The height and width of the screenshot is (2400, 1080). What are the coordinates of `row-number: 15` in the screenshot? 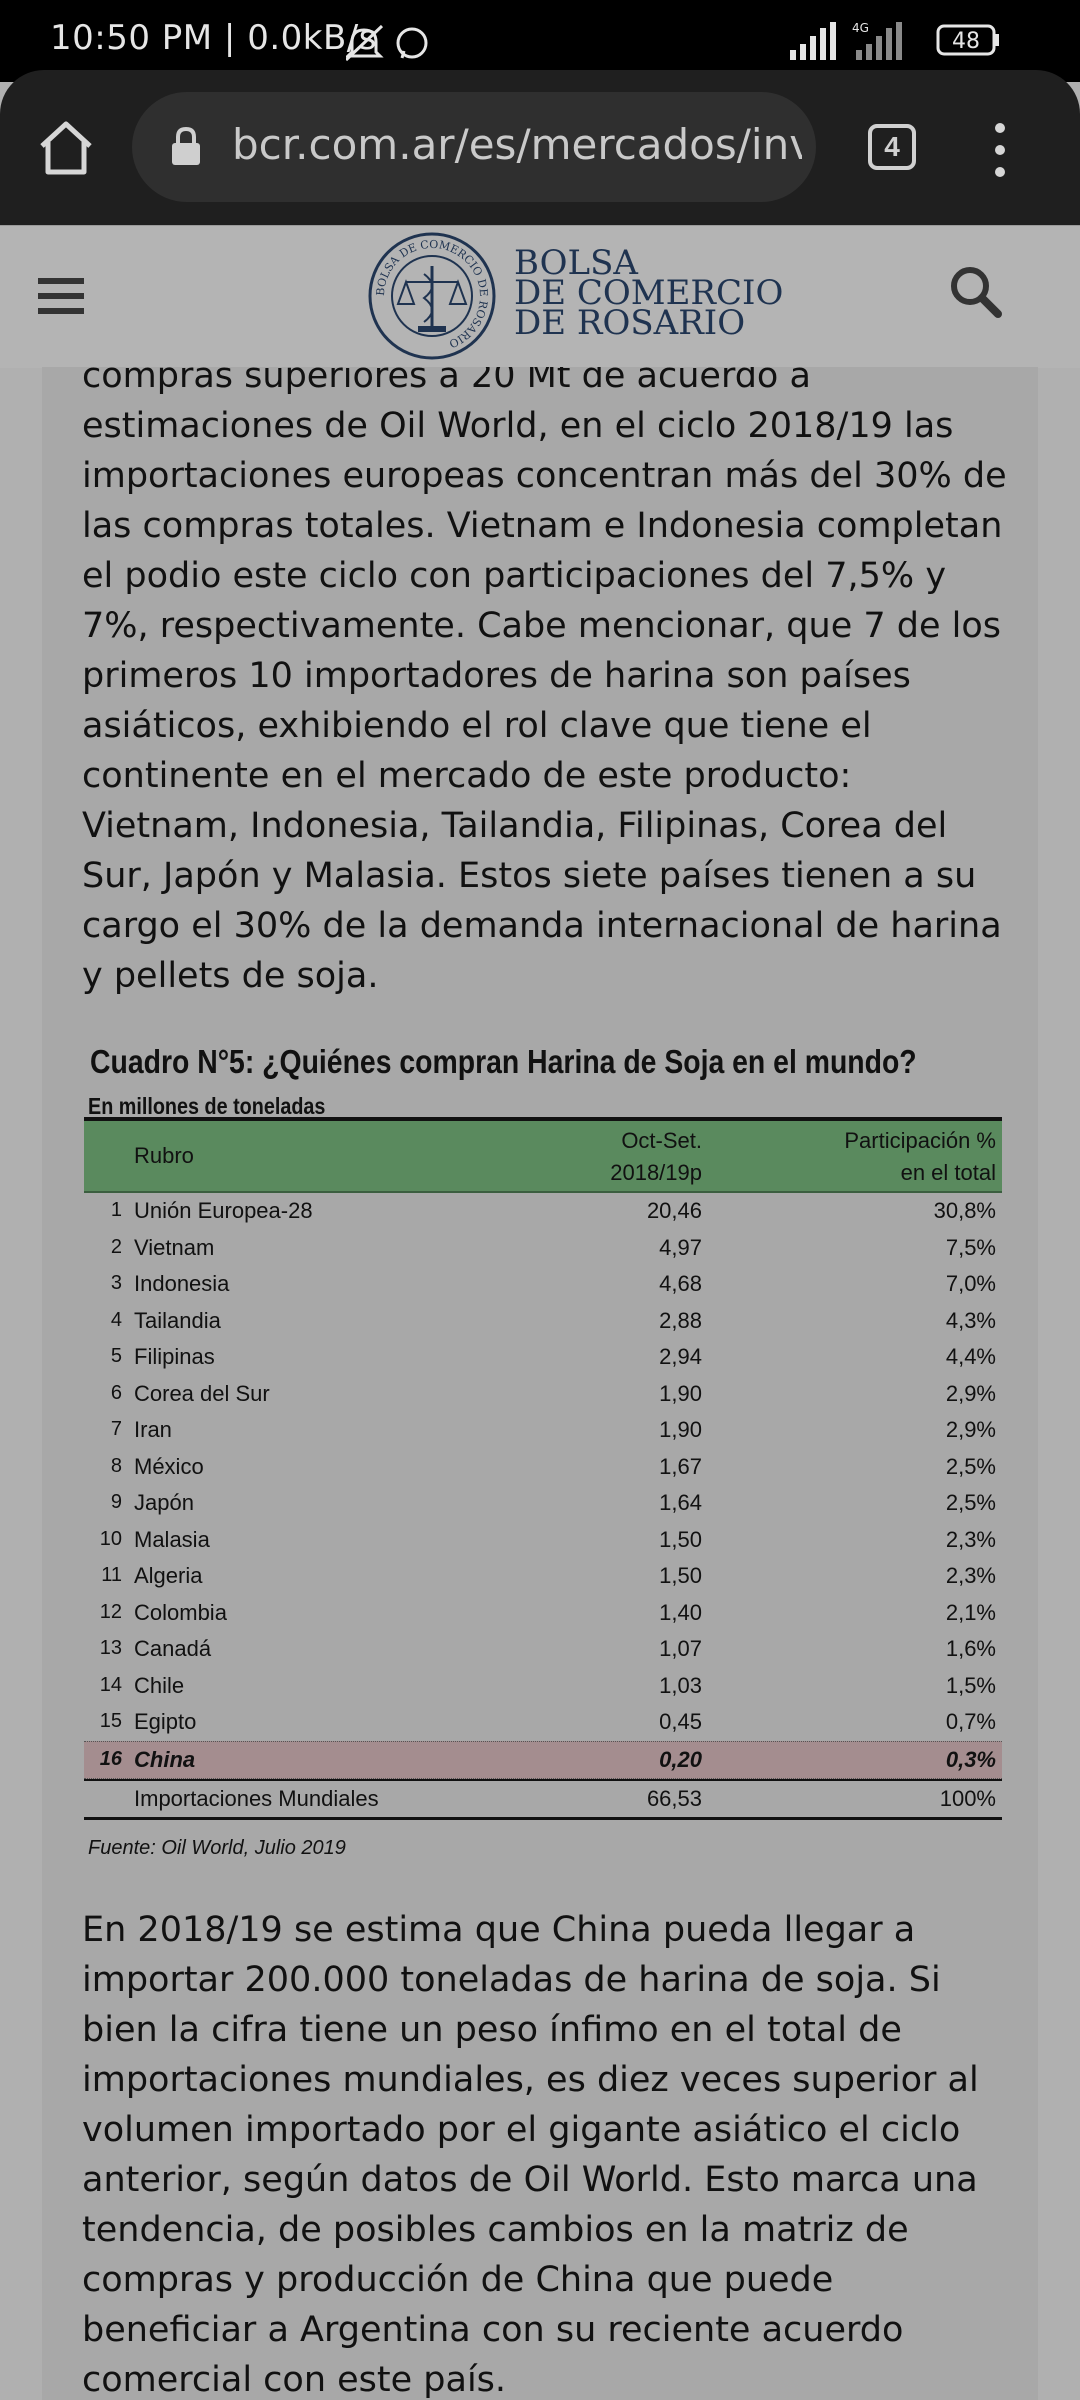 It's located at (110, 1721).